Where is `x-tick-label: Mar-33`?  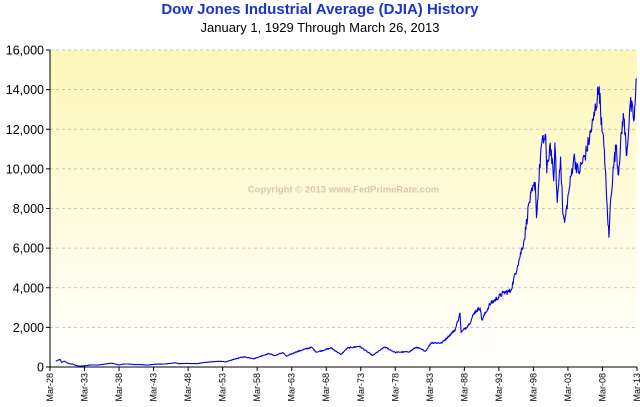
x-tick-label: Mar-33 is located at coordinates (85, 387).